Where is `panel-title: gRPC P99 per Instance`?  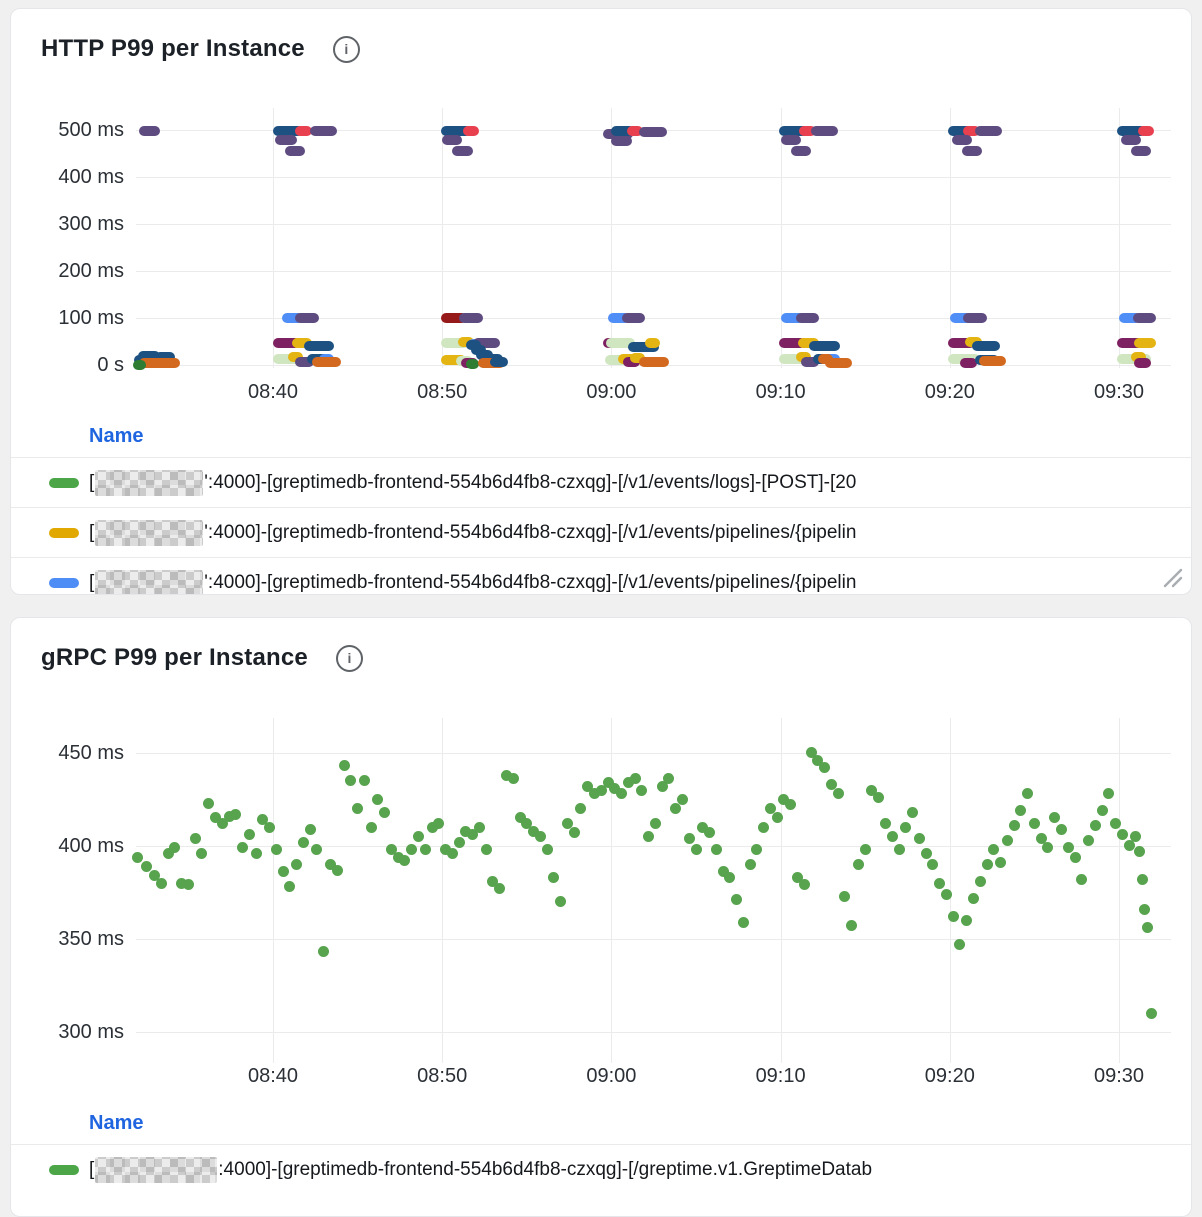
panel-title: gRPC P99 per Instance is located at coordinates (174, 657).